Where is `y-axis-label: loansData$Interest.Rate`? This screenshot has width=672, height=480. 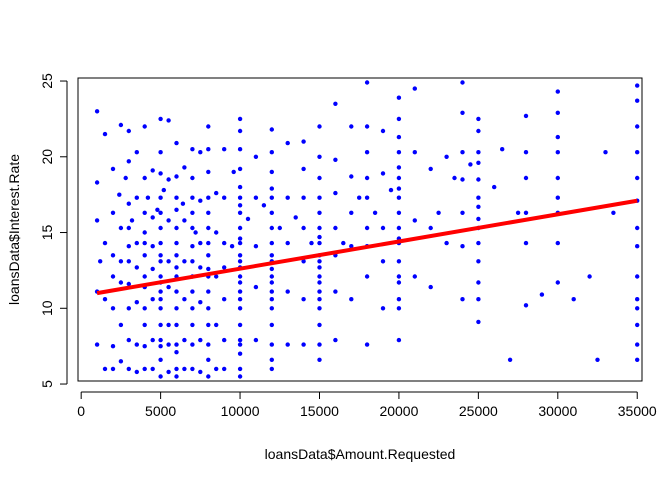 y-axis-label: loansData$Interest.Rate is located at coordinates (14, 229).